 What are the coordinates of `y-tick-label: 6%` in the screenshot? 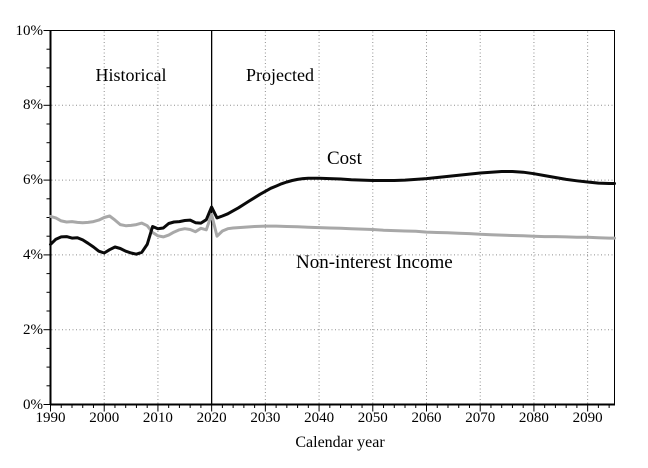 It's located at (33, 180).